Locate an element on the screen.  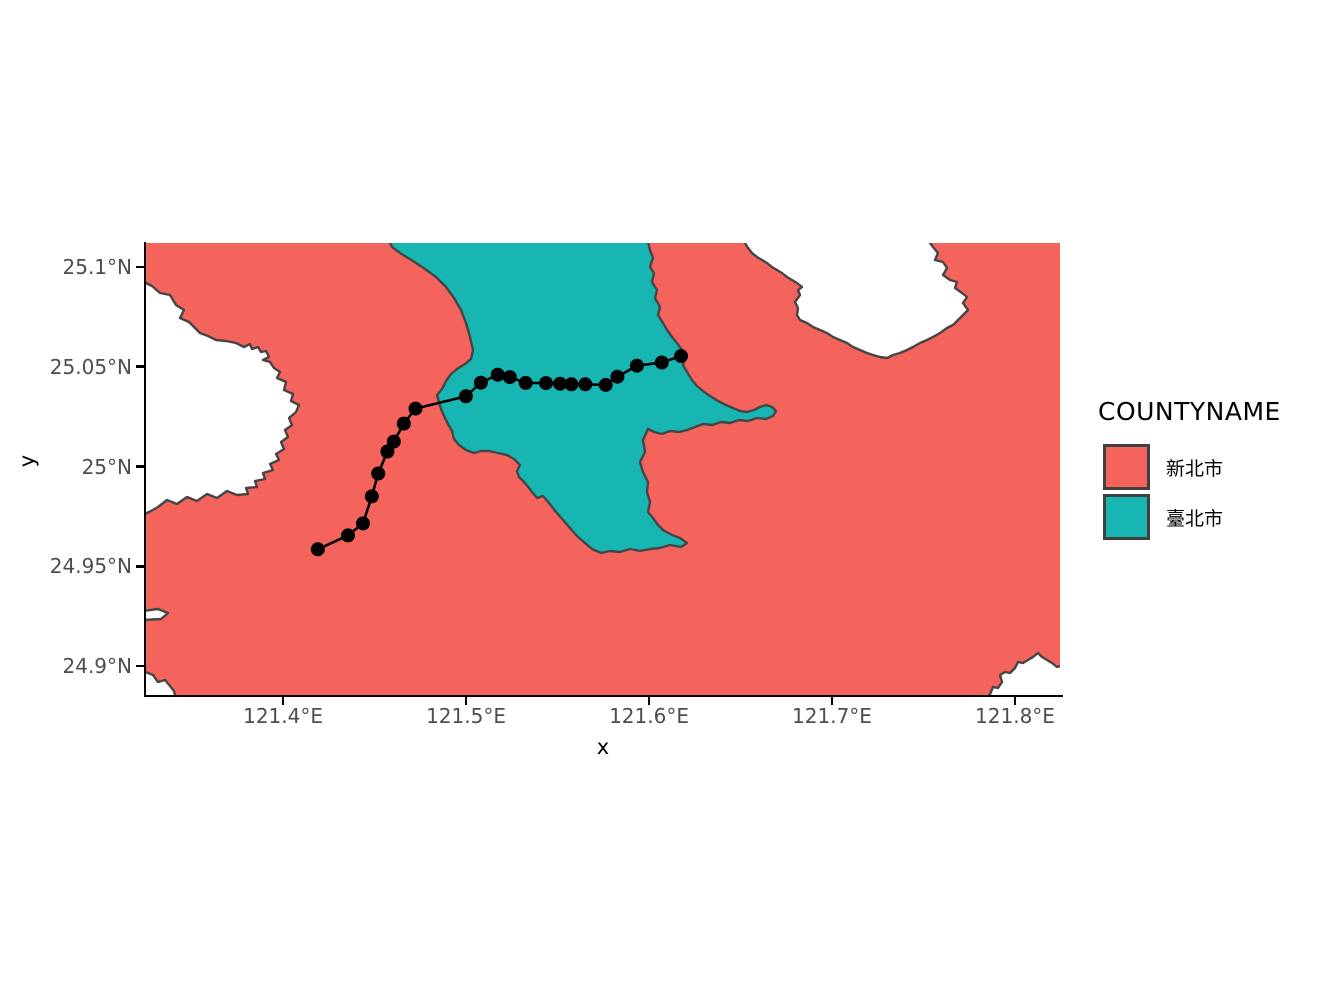
legend-swatch-taipei is located at coordinates (1126, 517).